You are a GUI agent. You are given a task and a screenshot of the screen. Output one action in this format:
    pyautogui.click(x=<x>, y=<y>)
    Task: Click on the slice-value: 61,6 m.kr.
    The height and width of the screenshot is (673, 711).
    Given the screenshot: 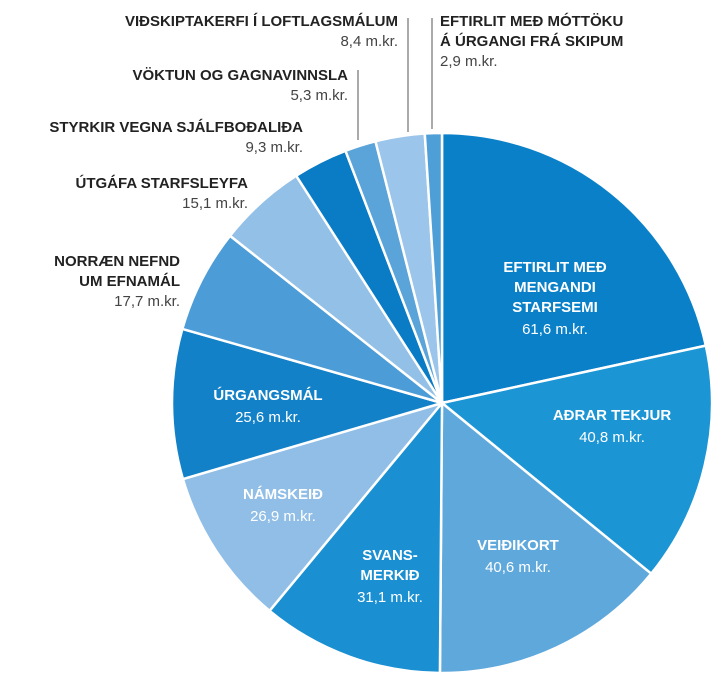 What is the action you would take?
    pyautogui.click(x=555, y=329)
    